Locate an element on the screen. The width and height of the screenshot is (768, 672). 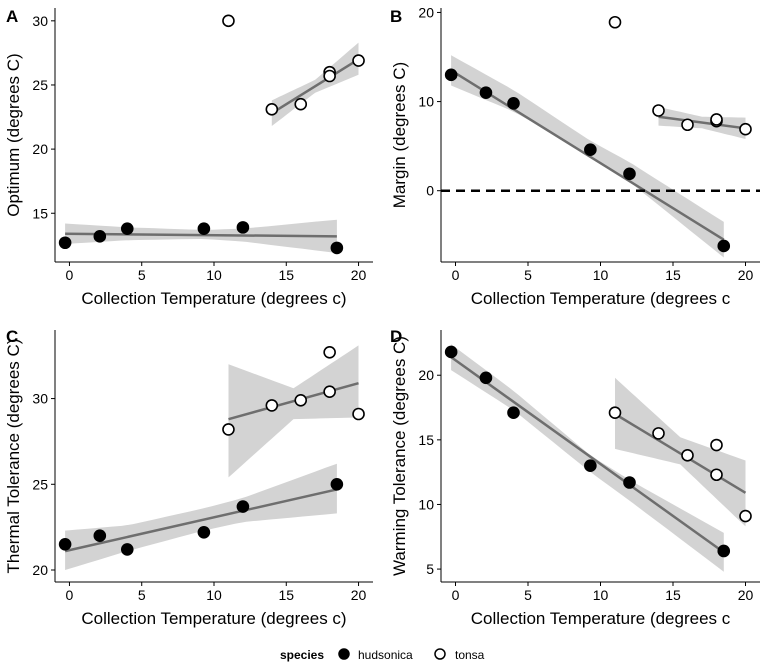
x-tick-label-b: 20 is located at coordinates (746, 275).